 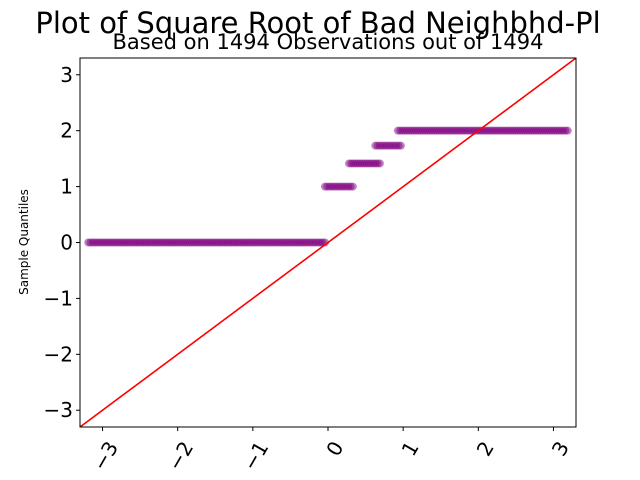 What do you see at coordinates (327, 42) in the screenshot?
I see `chart-subtitle: Based on 1494 Observations out of 1494` at bounding box center [327, 42].